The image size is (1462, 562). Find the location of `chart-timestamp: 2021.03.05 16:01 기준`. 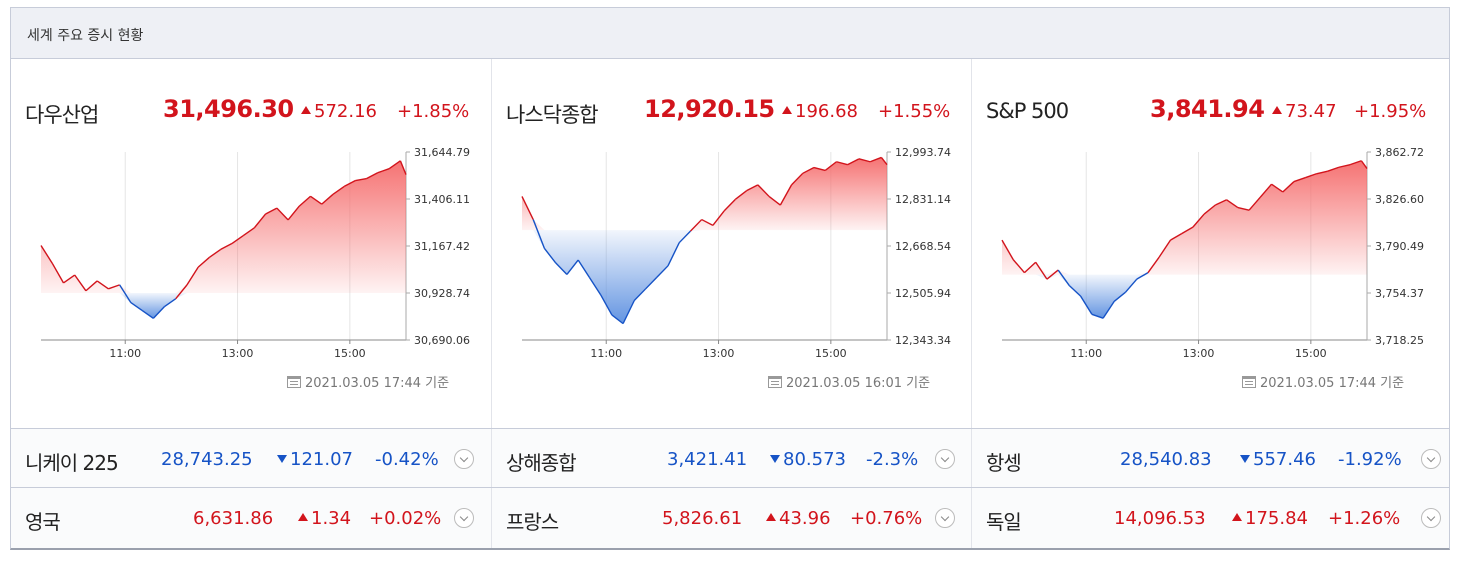

chart-timestamp: 2021.03.05 16:01 기준 is located at coordinates (849, 381).